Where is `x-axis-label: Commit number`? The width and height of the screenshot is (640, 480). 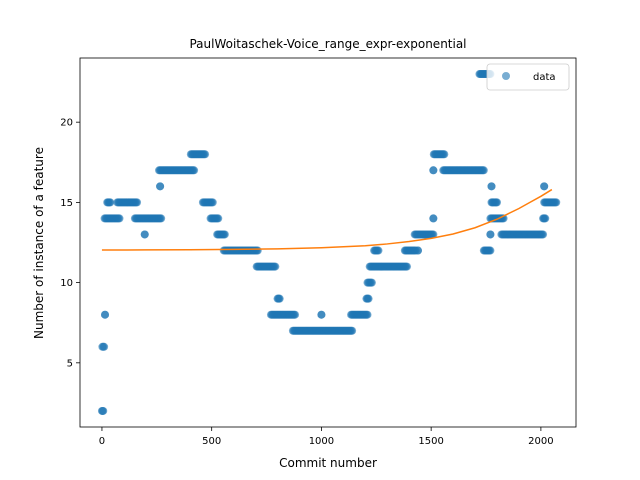 x-axis-label: Commit number is located at coordinates (328, 463).